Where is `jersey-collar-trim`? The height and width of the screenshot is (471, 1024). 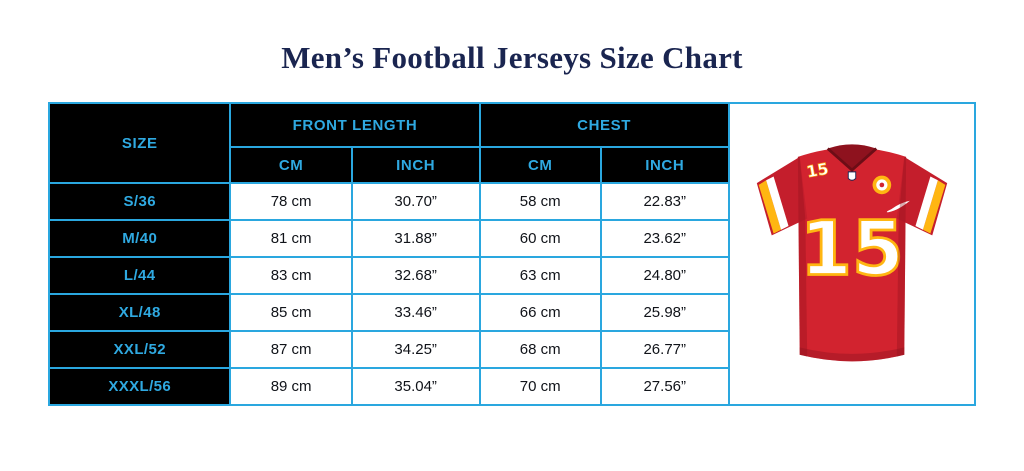
jersey-collar-trim is located at coordinates (852, 159).